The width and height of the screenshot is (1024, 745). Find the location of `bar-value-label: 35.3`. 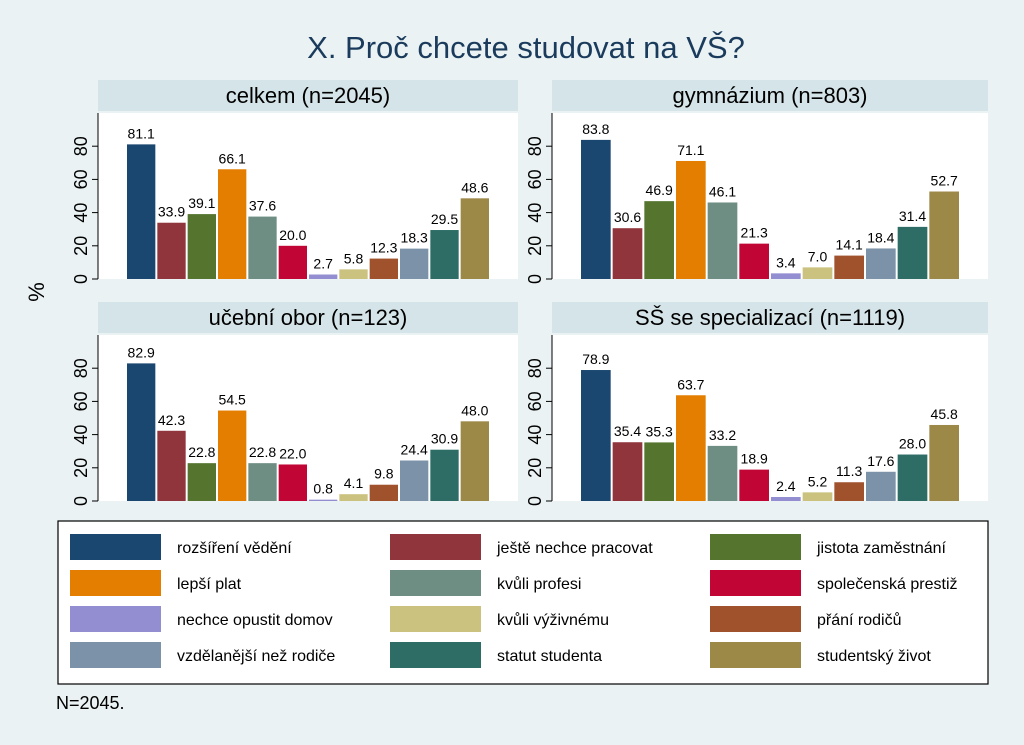

bar-value-label: 35.3 is located at coordinates (659, 431).